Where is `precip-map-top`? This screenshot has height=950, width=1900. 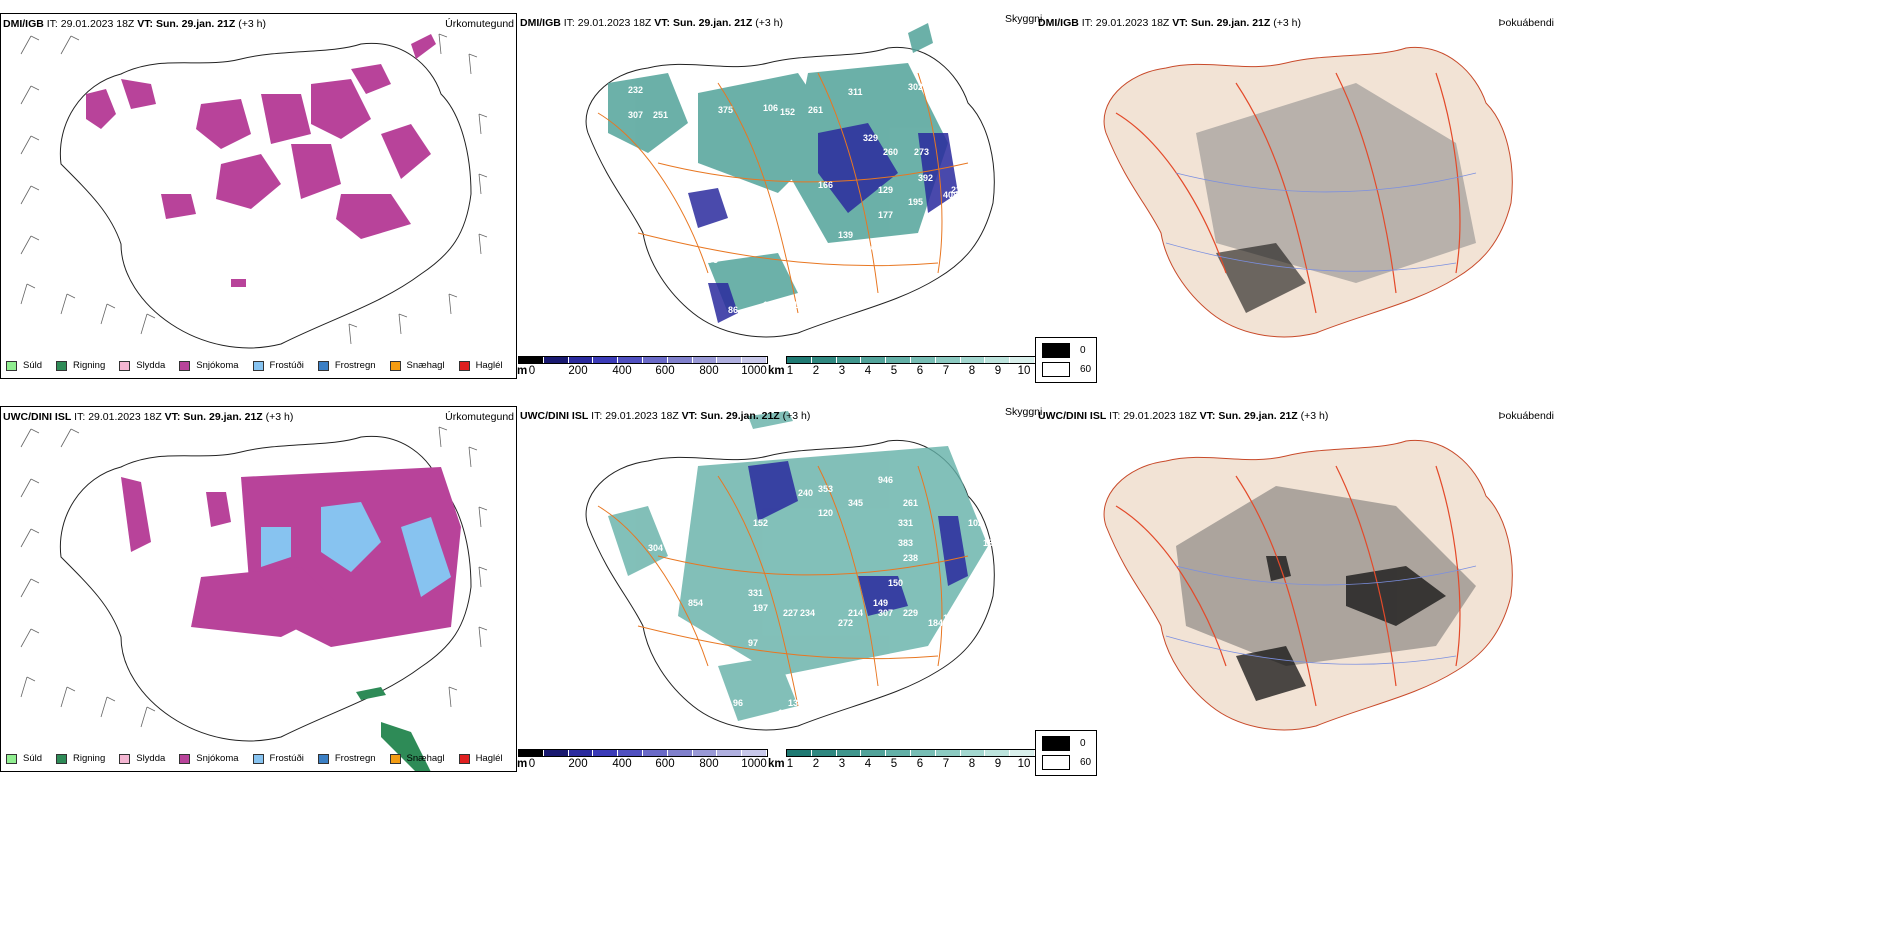 precip-map-top is located at coordinates (254, 191).